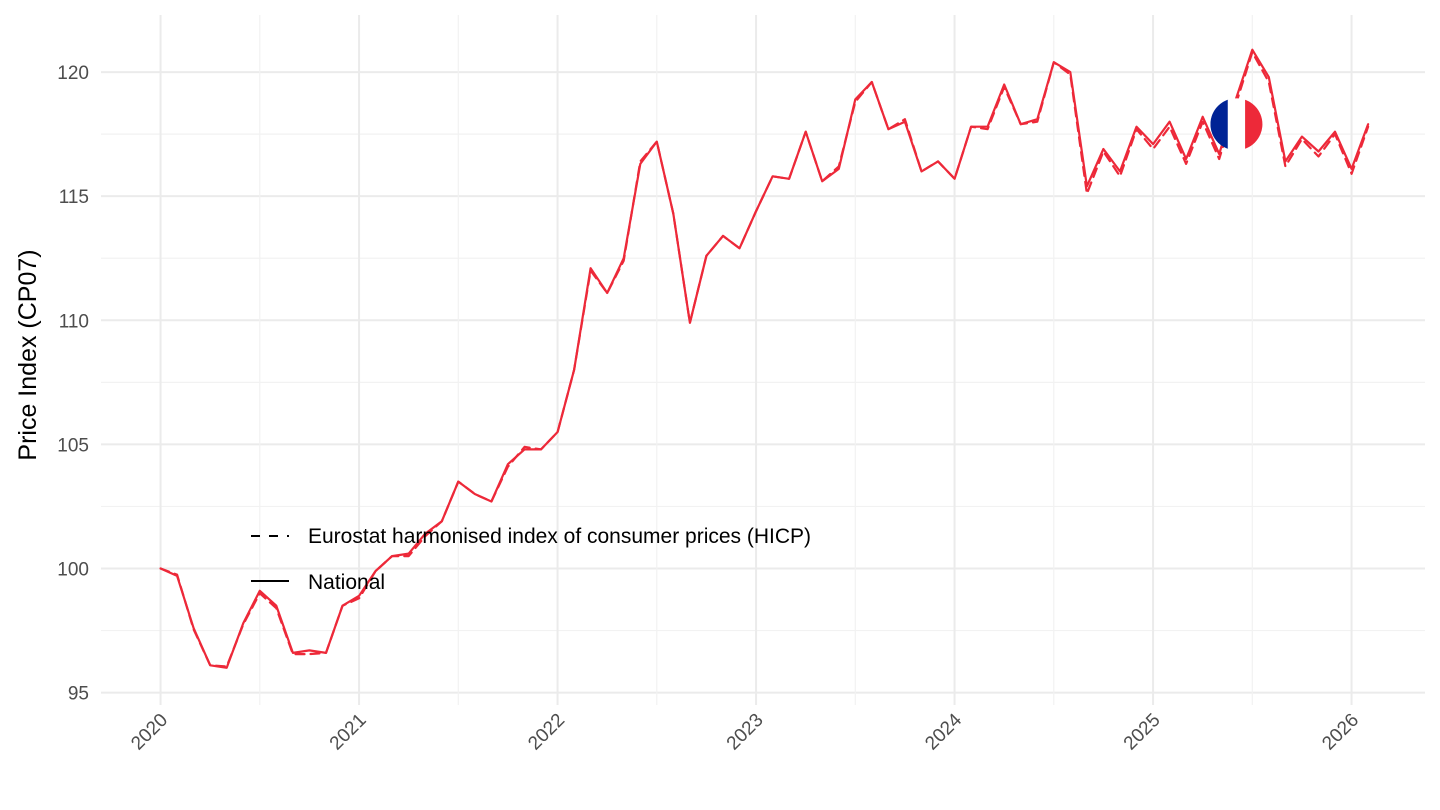 The height and width of the screenshot is (810, 1440). I want to click on x-tick-label: 2023, so click(745, 732).